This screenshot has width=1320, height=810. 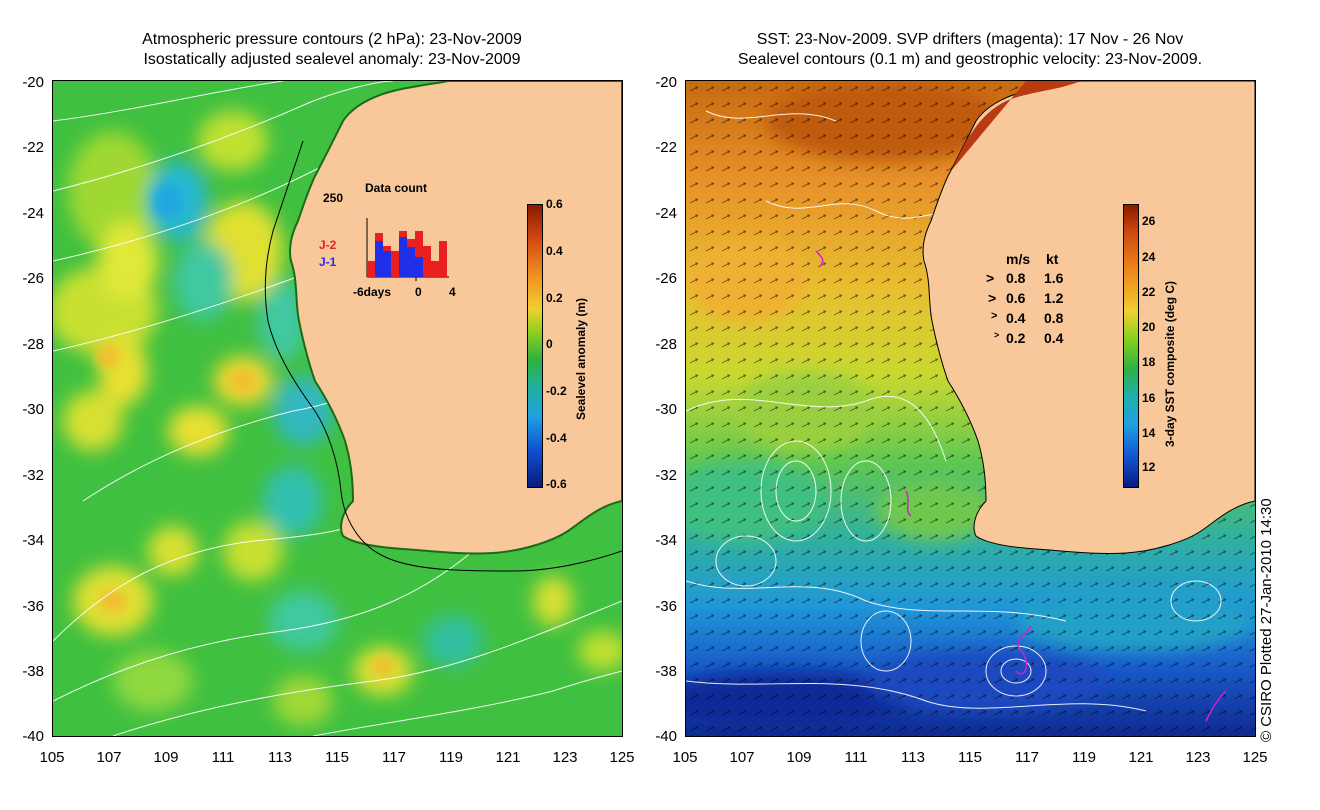 I want to click on left-ytick-34: -34, so click(x=33, y=540).